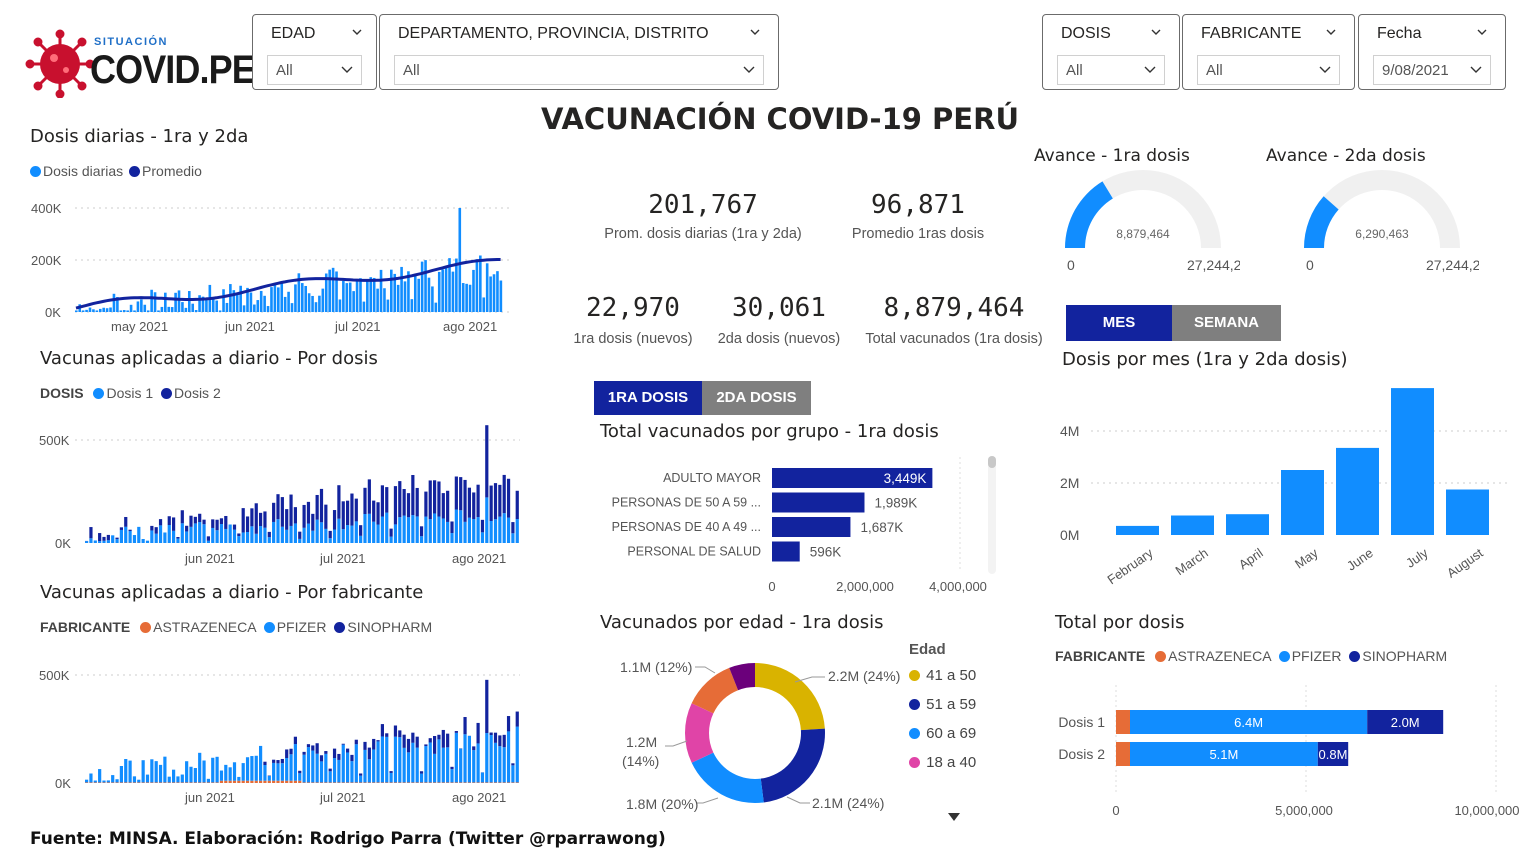  Describe the element at coordinates (288, 284) in the screenshot. I see `promedio-line` at that location.